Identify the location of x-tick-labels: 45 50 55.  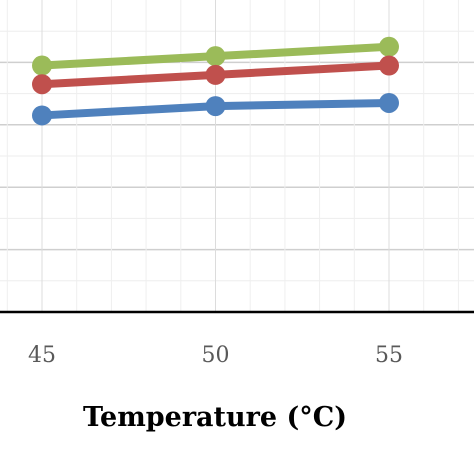
(215, 355).